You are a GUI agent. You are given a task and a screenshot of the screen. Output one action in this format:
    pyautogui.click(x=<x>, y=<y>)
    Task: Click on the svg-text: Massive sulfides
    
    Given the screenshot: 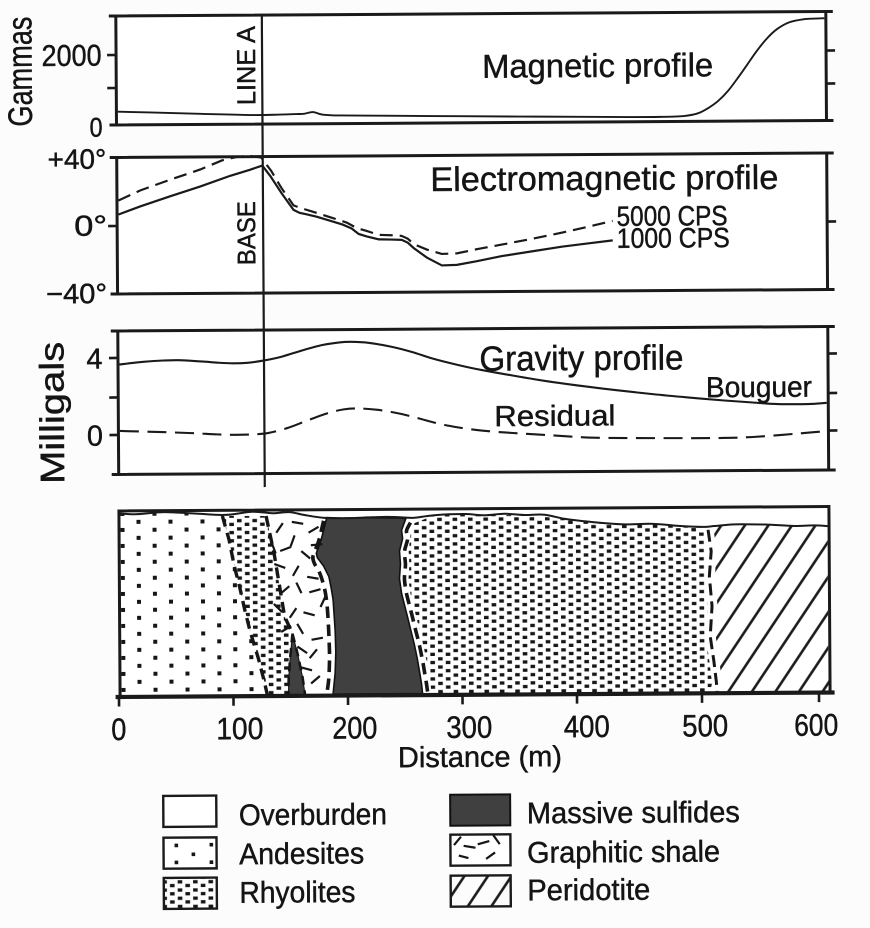 What is the action you would take?
    pyautogui.click(x=633, y=813)
    